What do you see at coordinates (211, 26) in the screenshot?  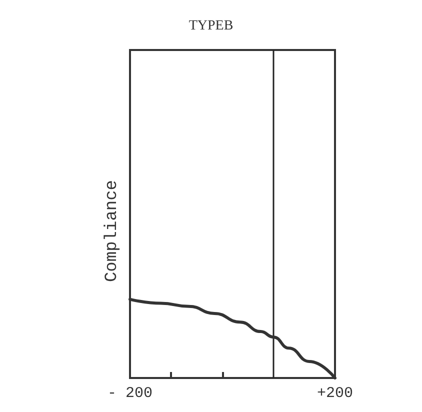 I see `chart-title: TYPEB` at bounding box center [211, 26].